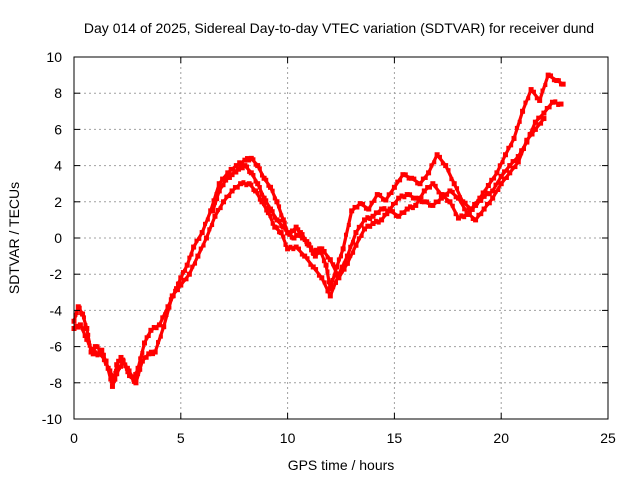 This screenshot has width=640, height=480. I want to click on y-tick-label: -2, so click(56, 274).